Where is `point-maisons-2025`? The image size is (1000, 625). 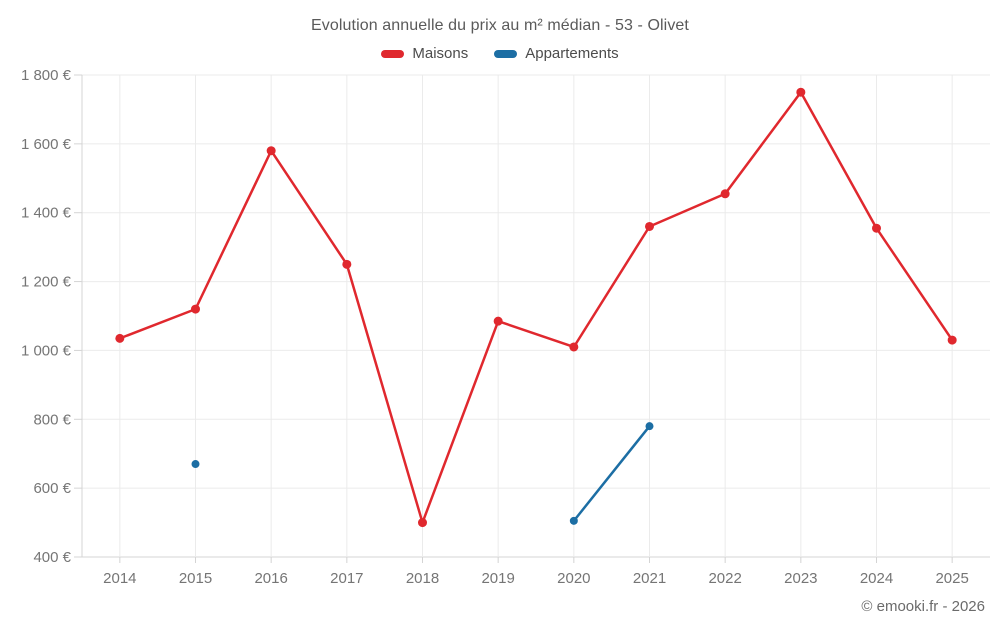
point-maisons-2025 is located at coordinates (952, 340).